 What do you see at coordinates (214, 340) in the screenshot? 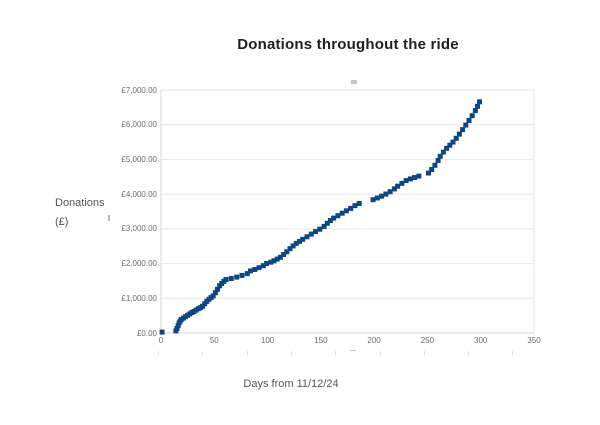
I see `x-tick-label: 50` at bounding box center [214, 340].